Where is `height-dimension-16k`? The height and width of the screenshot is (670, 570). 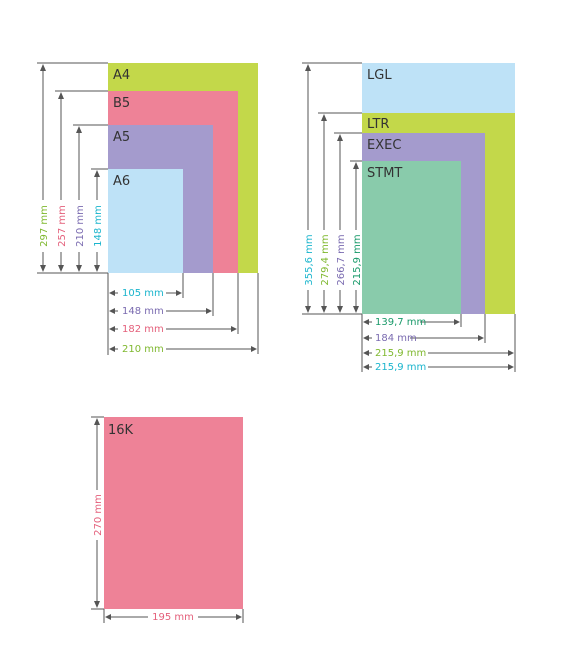
height-dimension-16k is located at coordinates (97, 513).